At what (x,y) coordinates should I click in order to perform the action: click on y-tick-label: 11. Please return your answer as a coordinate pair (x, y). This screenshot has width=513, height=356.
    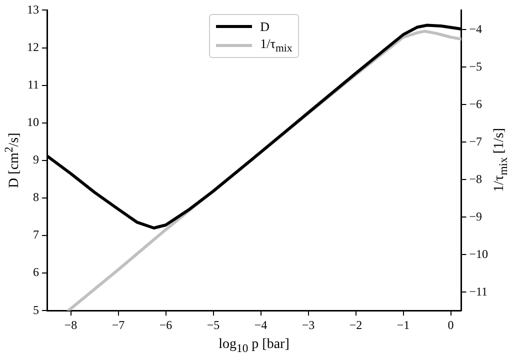
    Looking at the image, I should click on (33, 84).